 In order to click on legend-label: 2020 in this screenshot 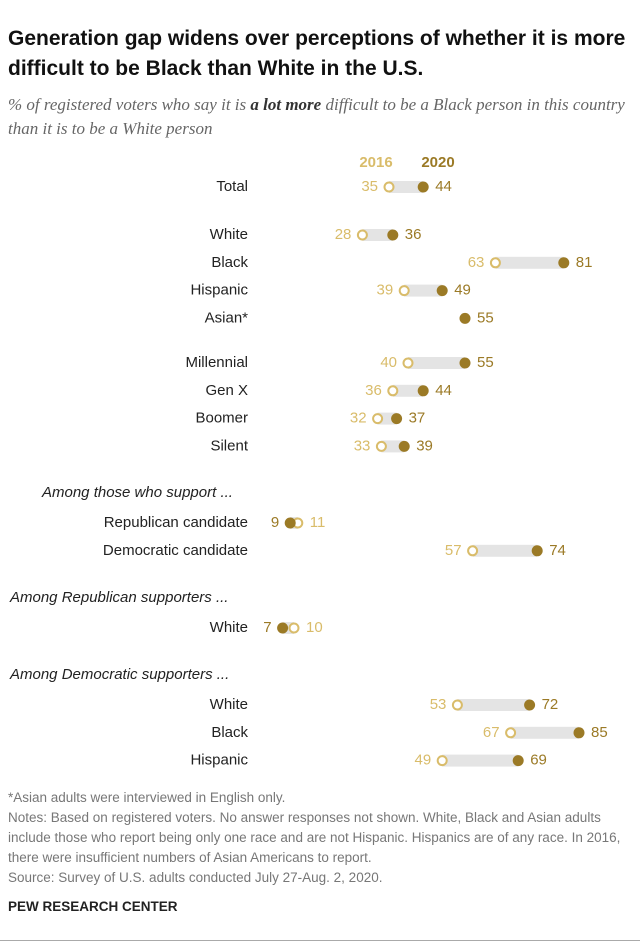, I will do `click(437, 162)`.